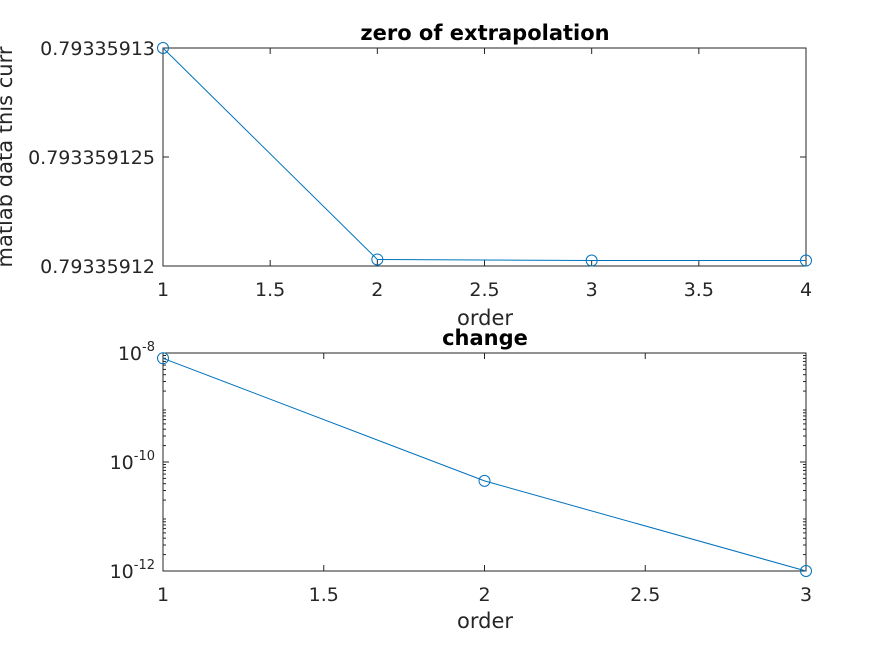 The height and width of the screenshot is (645, 891). What do you see at coordinates (132, 570) in the screenshot?
I see `y-tick-label: 10-12` at bounding box center [132, 570].